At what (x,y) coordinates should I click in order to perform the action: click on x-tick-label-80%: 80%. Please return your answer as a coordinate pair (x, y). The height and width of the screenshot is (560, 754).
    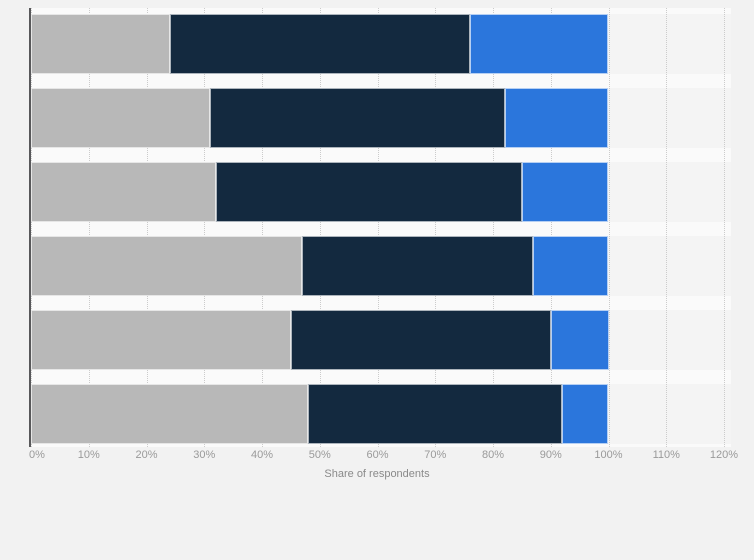
    Looking at the image, I should click on (493, 455).